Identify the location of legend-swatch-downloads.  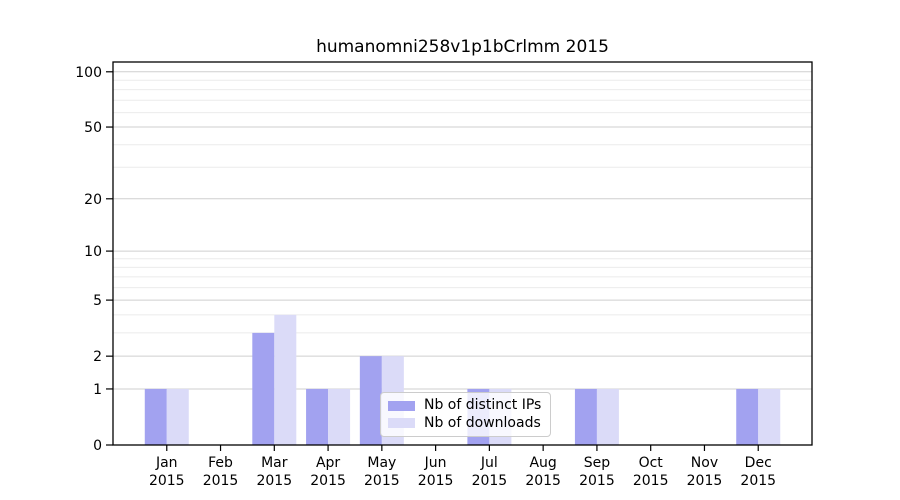
(401, 423).